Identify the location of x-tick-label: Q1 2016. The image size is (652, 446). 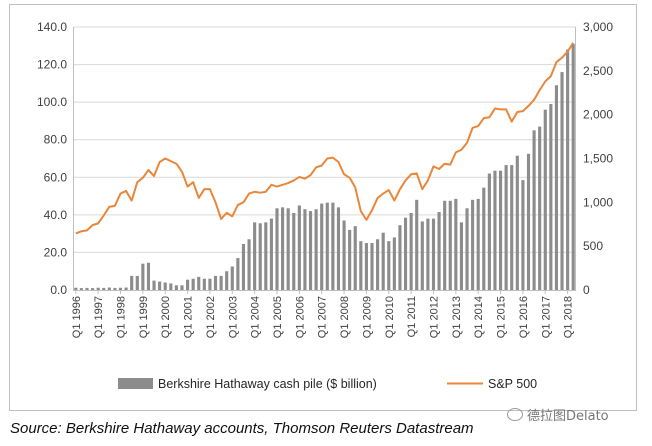
(524, 317).